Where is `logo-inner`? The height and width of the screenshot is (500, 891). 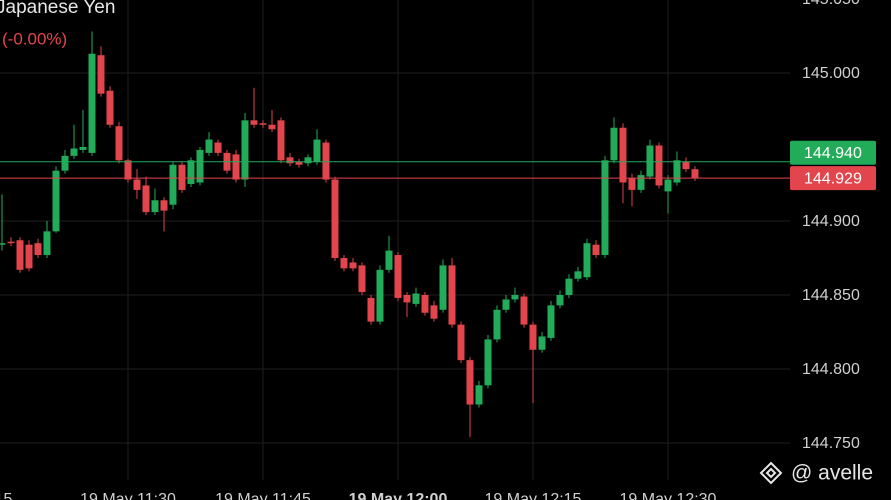
logo-inner is located at coordinates (771, 473).